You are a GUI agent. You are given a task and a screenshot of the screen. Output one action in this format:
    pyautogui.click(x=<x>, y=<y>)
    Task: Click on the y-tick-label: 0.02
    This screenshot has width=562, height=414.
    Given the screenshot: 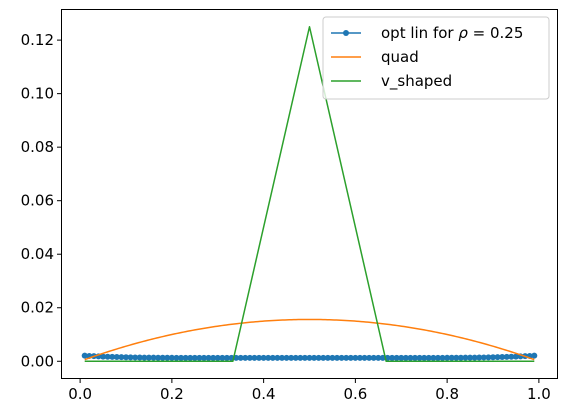 What is the action you would take?
    pyautogui.click(x=37, y=308)
    